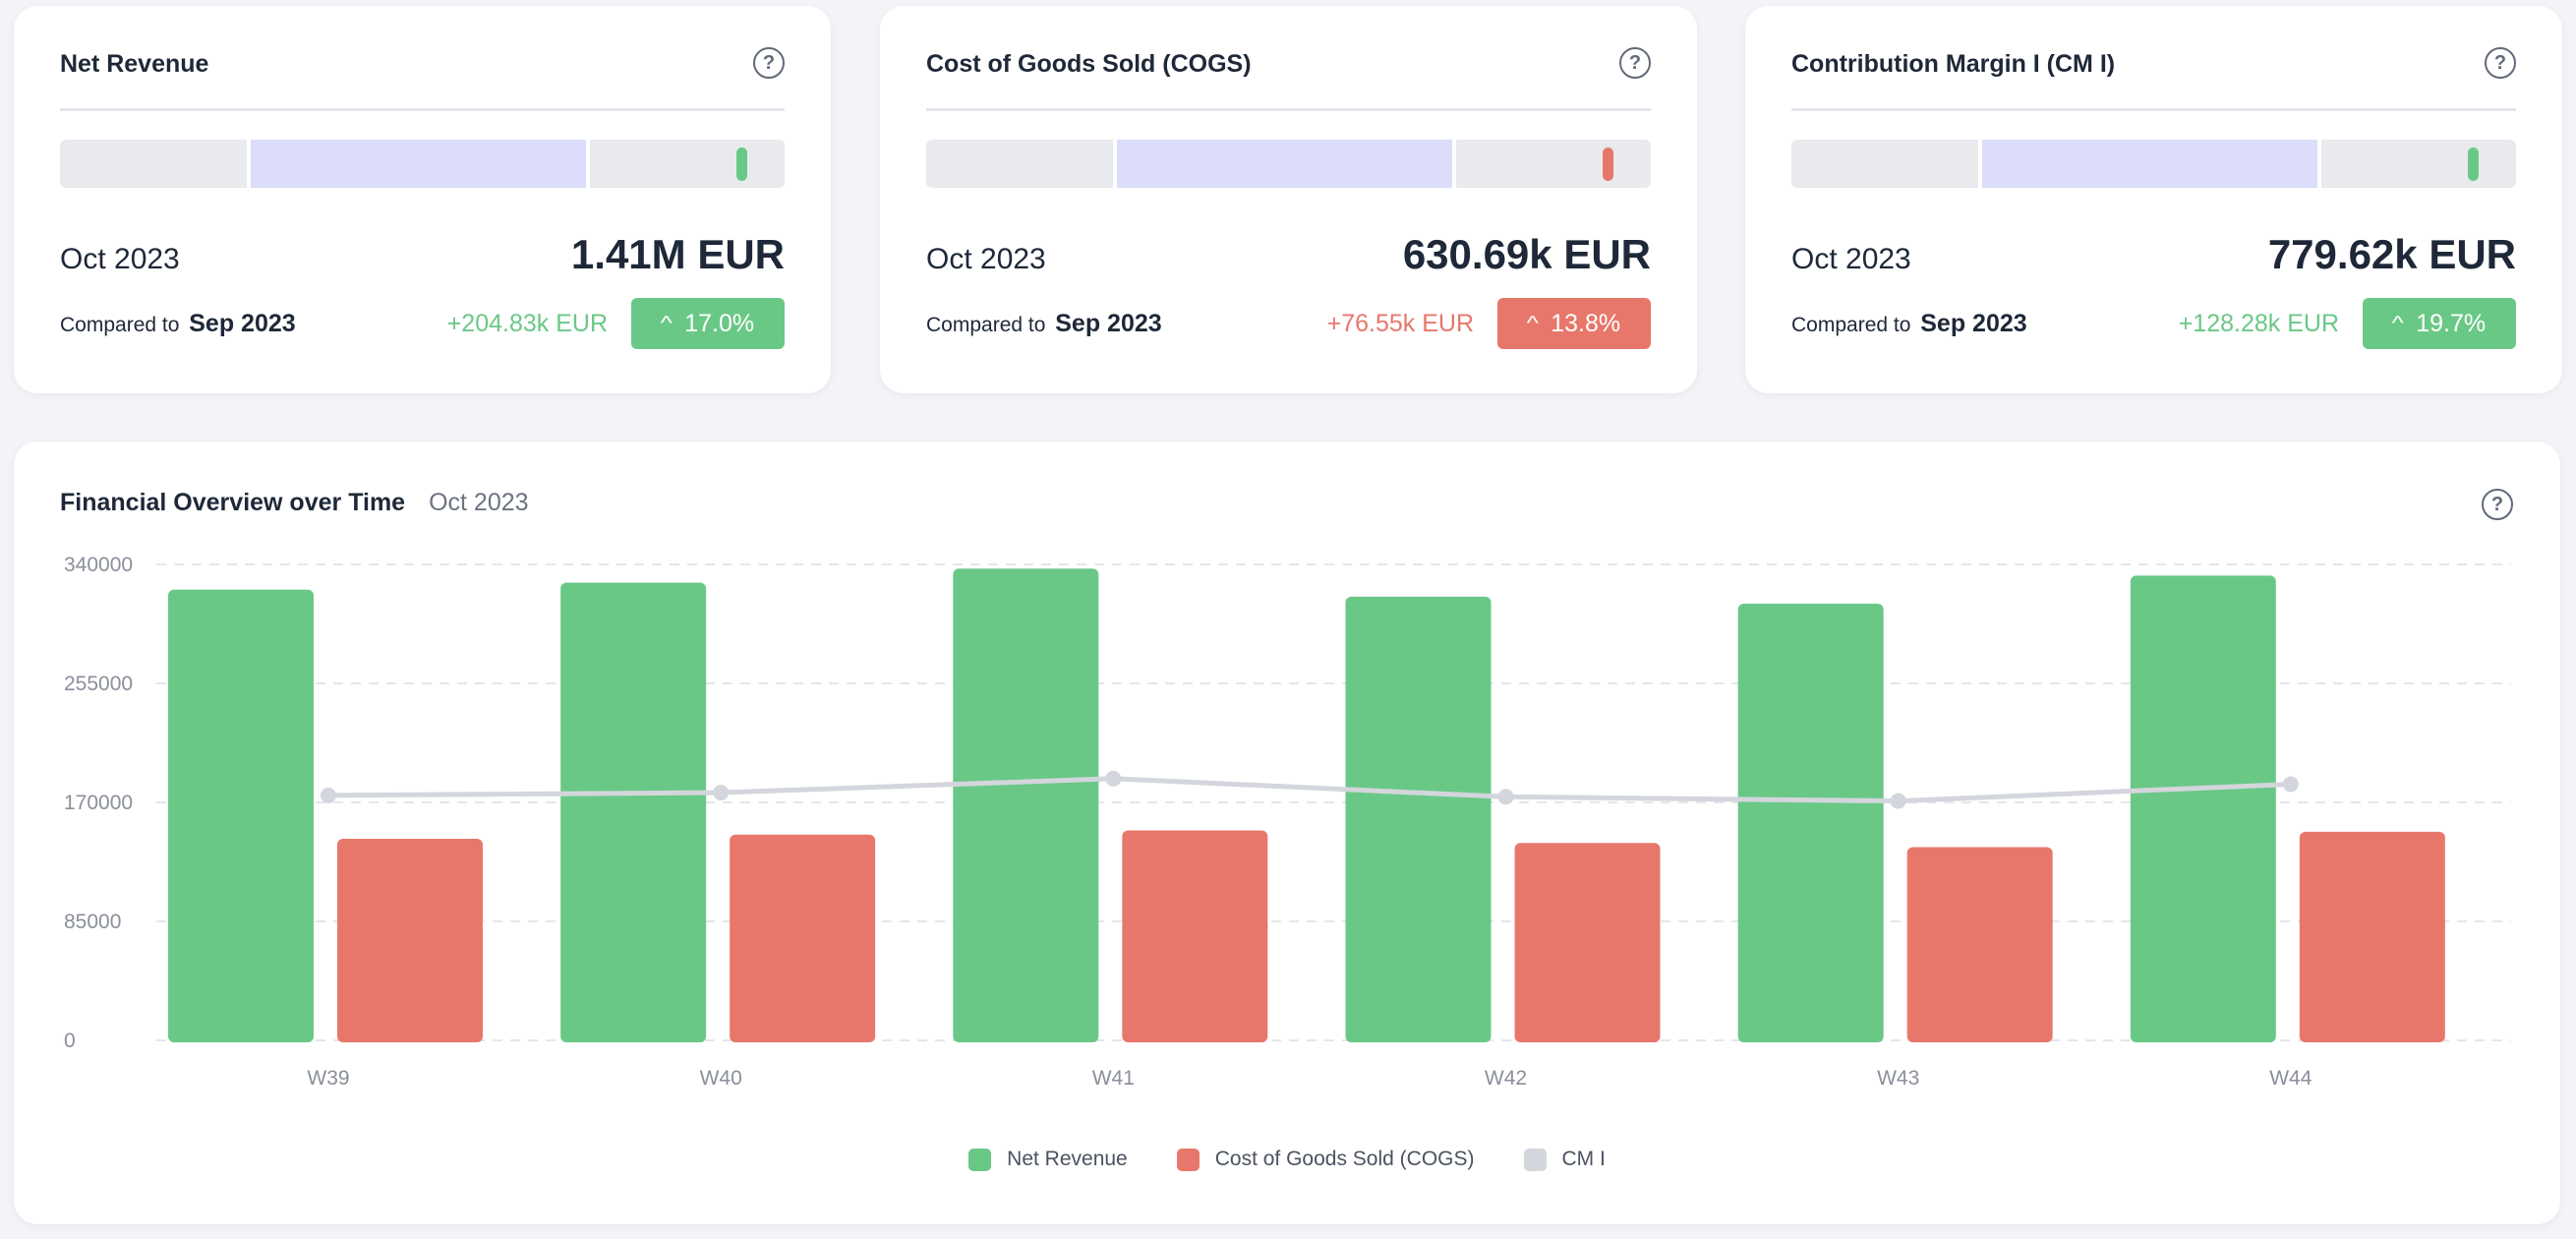 The height and width of the screenshot is (1239, 2576). I want to click on x-tick-label: W39, so click(328, 1078).